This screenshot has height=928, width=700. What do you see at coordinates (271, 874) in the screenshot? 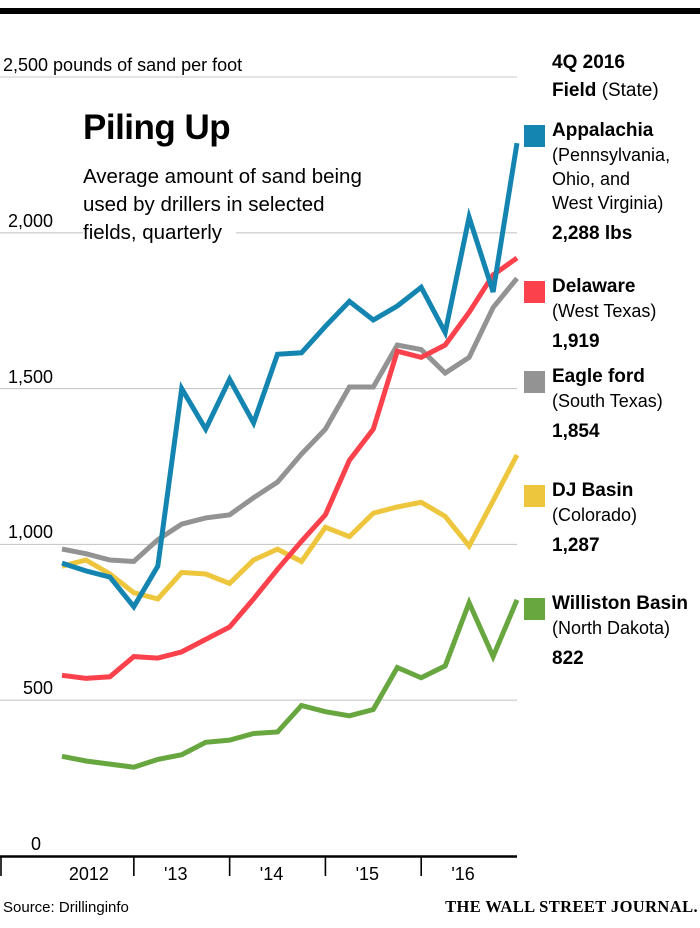
I see `x-tick-label-14: '14` at bounding box center [271, 874].